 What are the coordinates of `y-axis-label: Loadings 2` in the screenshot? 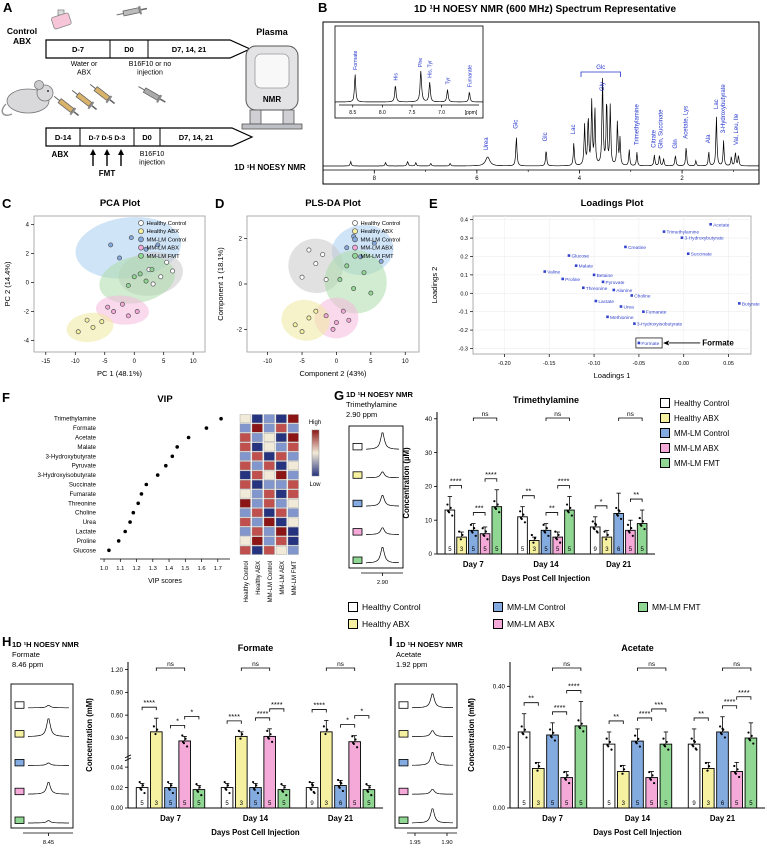 It's located at (434, 285).